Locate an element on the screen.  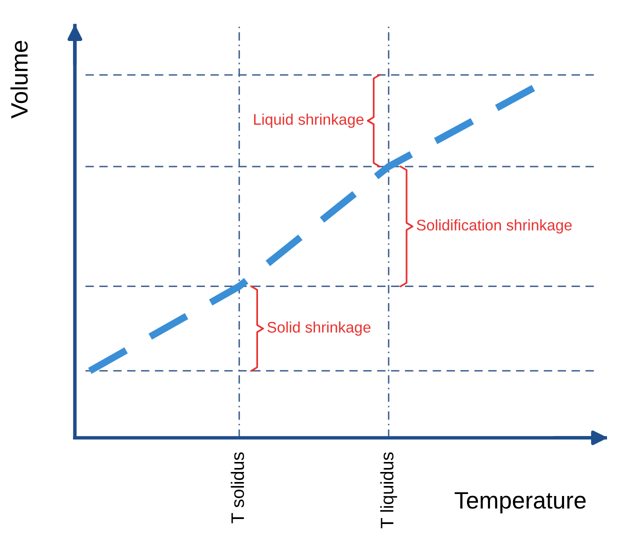
x-axis-title: Temperature is located at coordinates (520, 503).